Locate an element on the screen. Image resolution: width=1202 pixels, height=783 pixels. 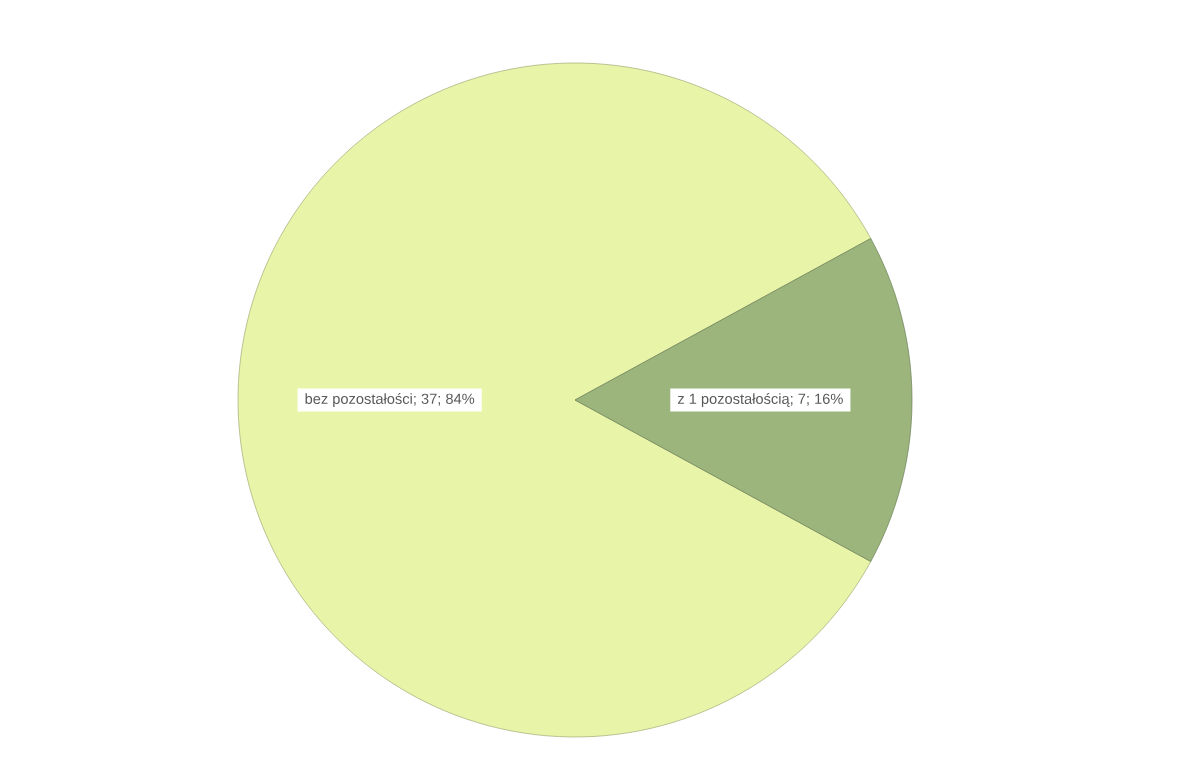
slice-label: z 1 pozostałością is located at coordinates (733, 400).